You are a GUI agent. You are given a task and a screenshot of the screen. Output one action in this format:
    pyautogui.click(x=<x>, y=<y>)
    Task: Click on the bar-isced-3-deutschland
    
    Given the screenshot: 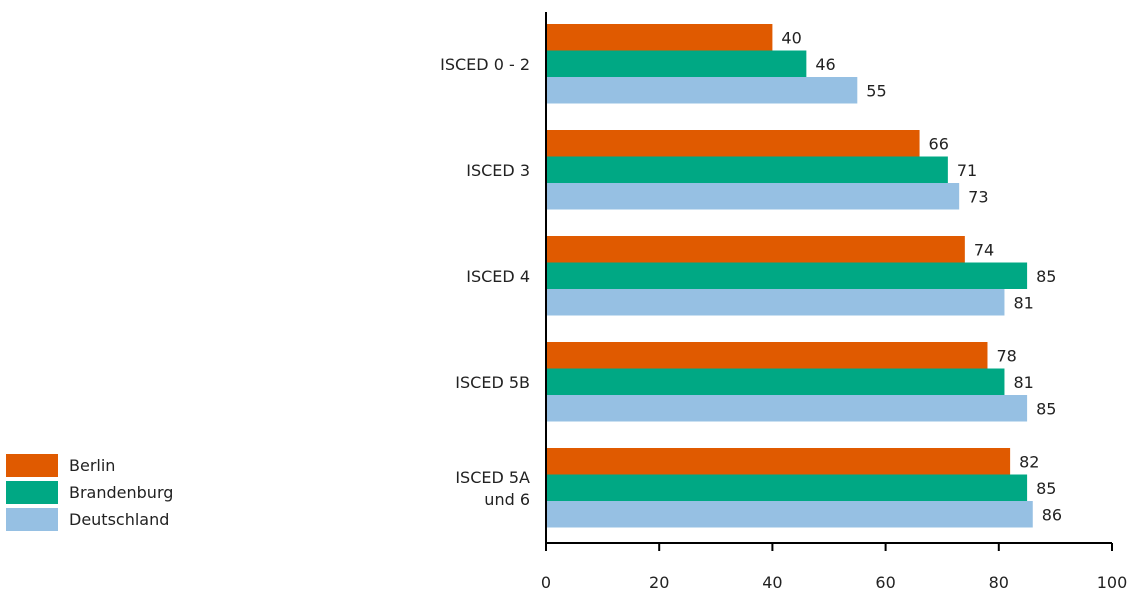 What is the action you would take?
    pyautogui.click(x=753, y=196)
    